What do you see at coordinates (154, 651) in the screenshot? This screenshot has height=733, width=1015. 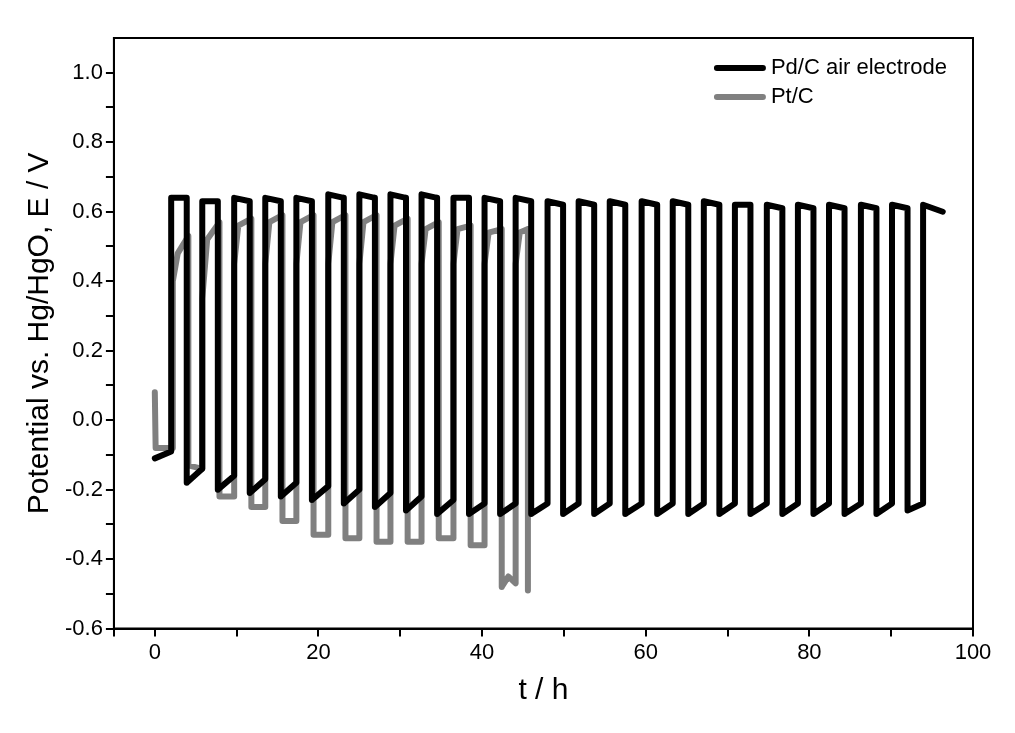 I see `x-tick-label: 0` at bounding box center [154, 651].